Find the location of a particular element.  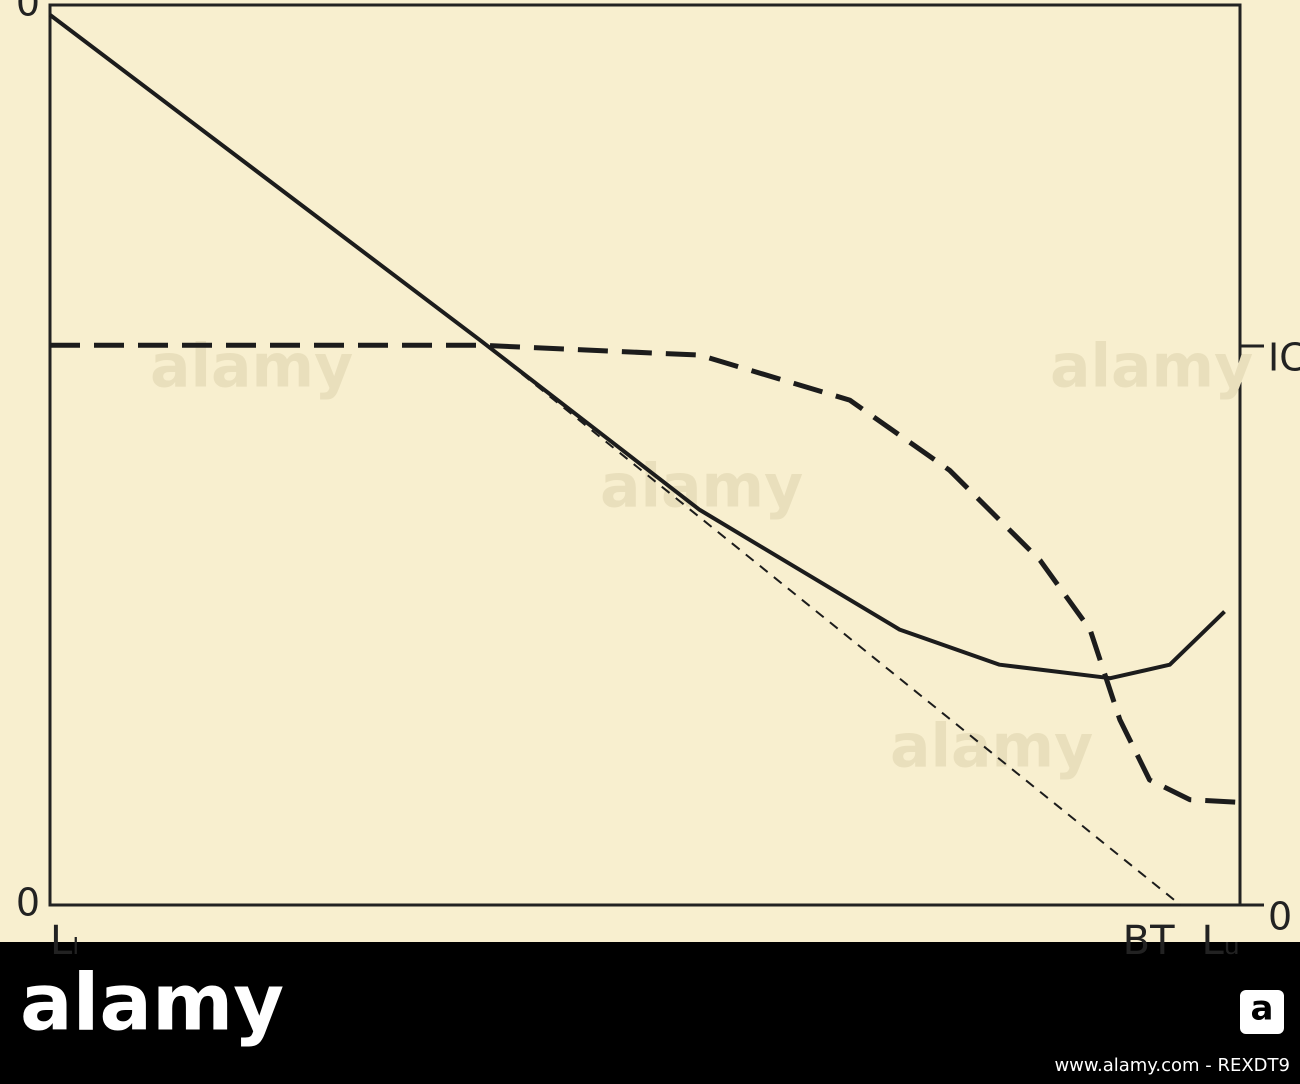

logo-letter: a is located at coordinates (1262, 1009).